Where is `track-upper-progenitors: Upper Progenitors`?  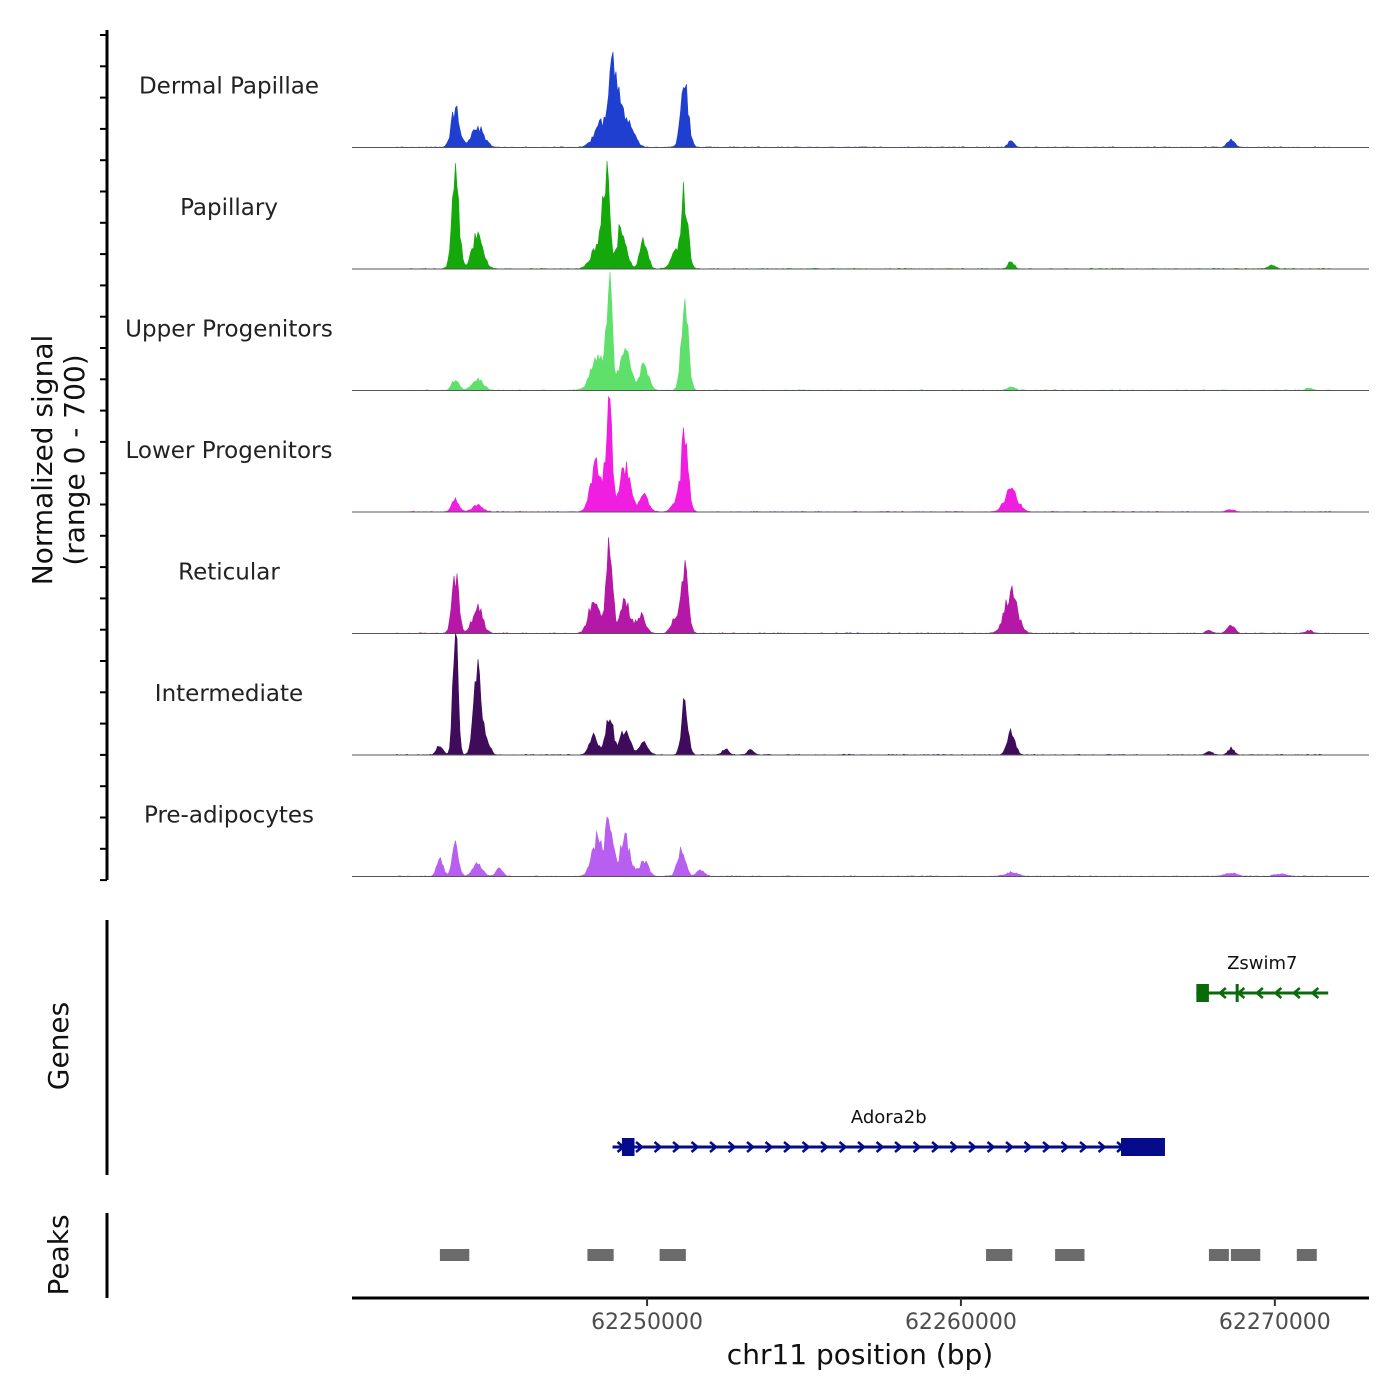 track-upper-progenitors: Upper Progenitors is located at coordinates (747, 331).